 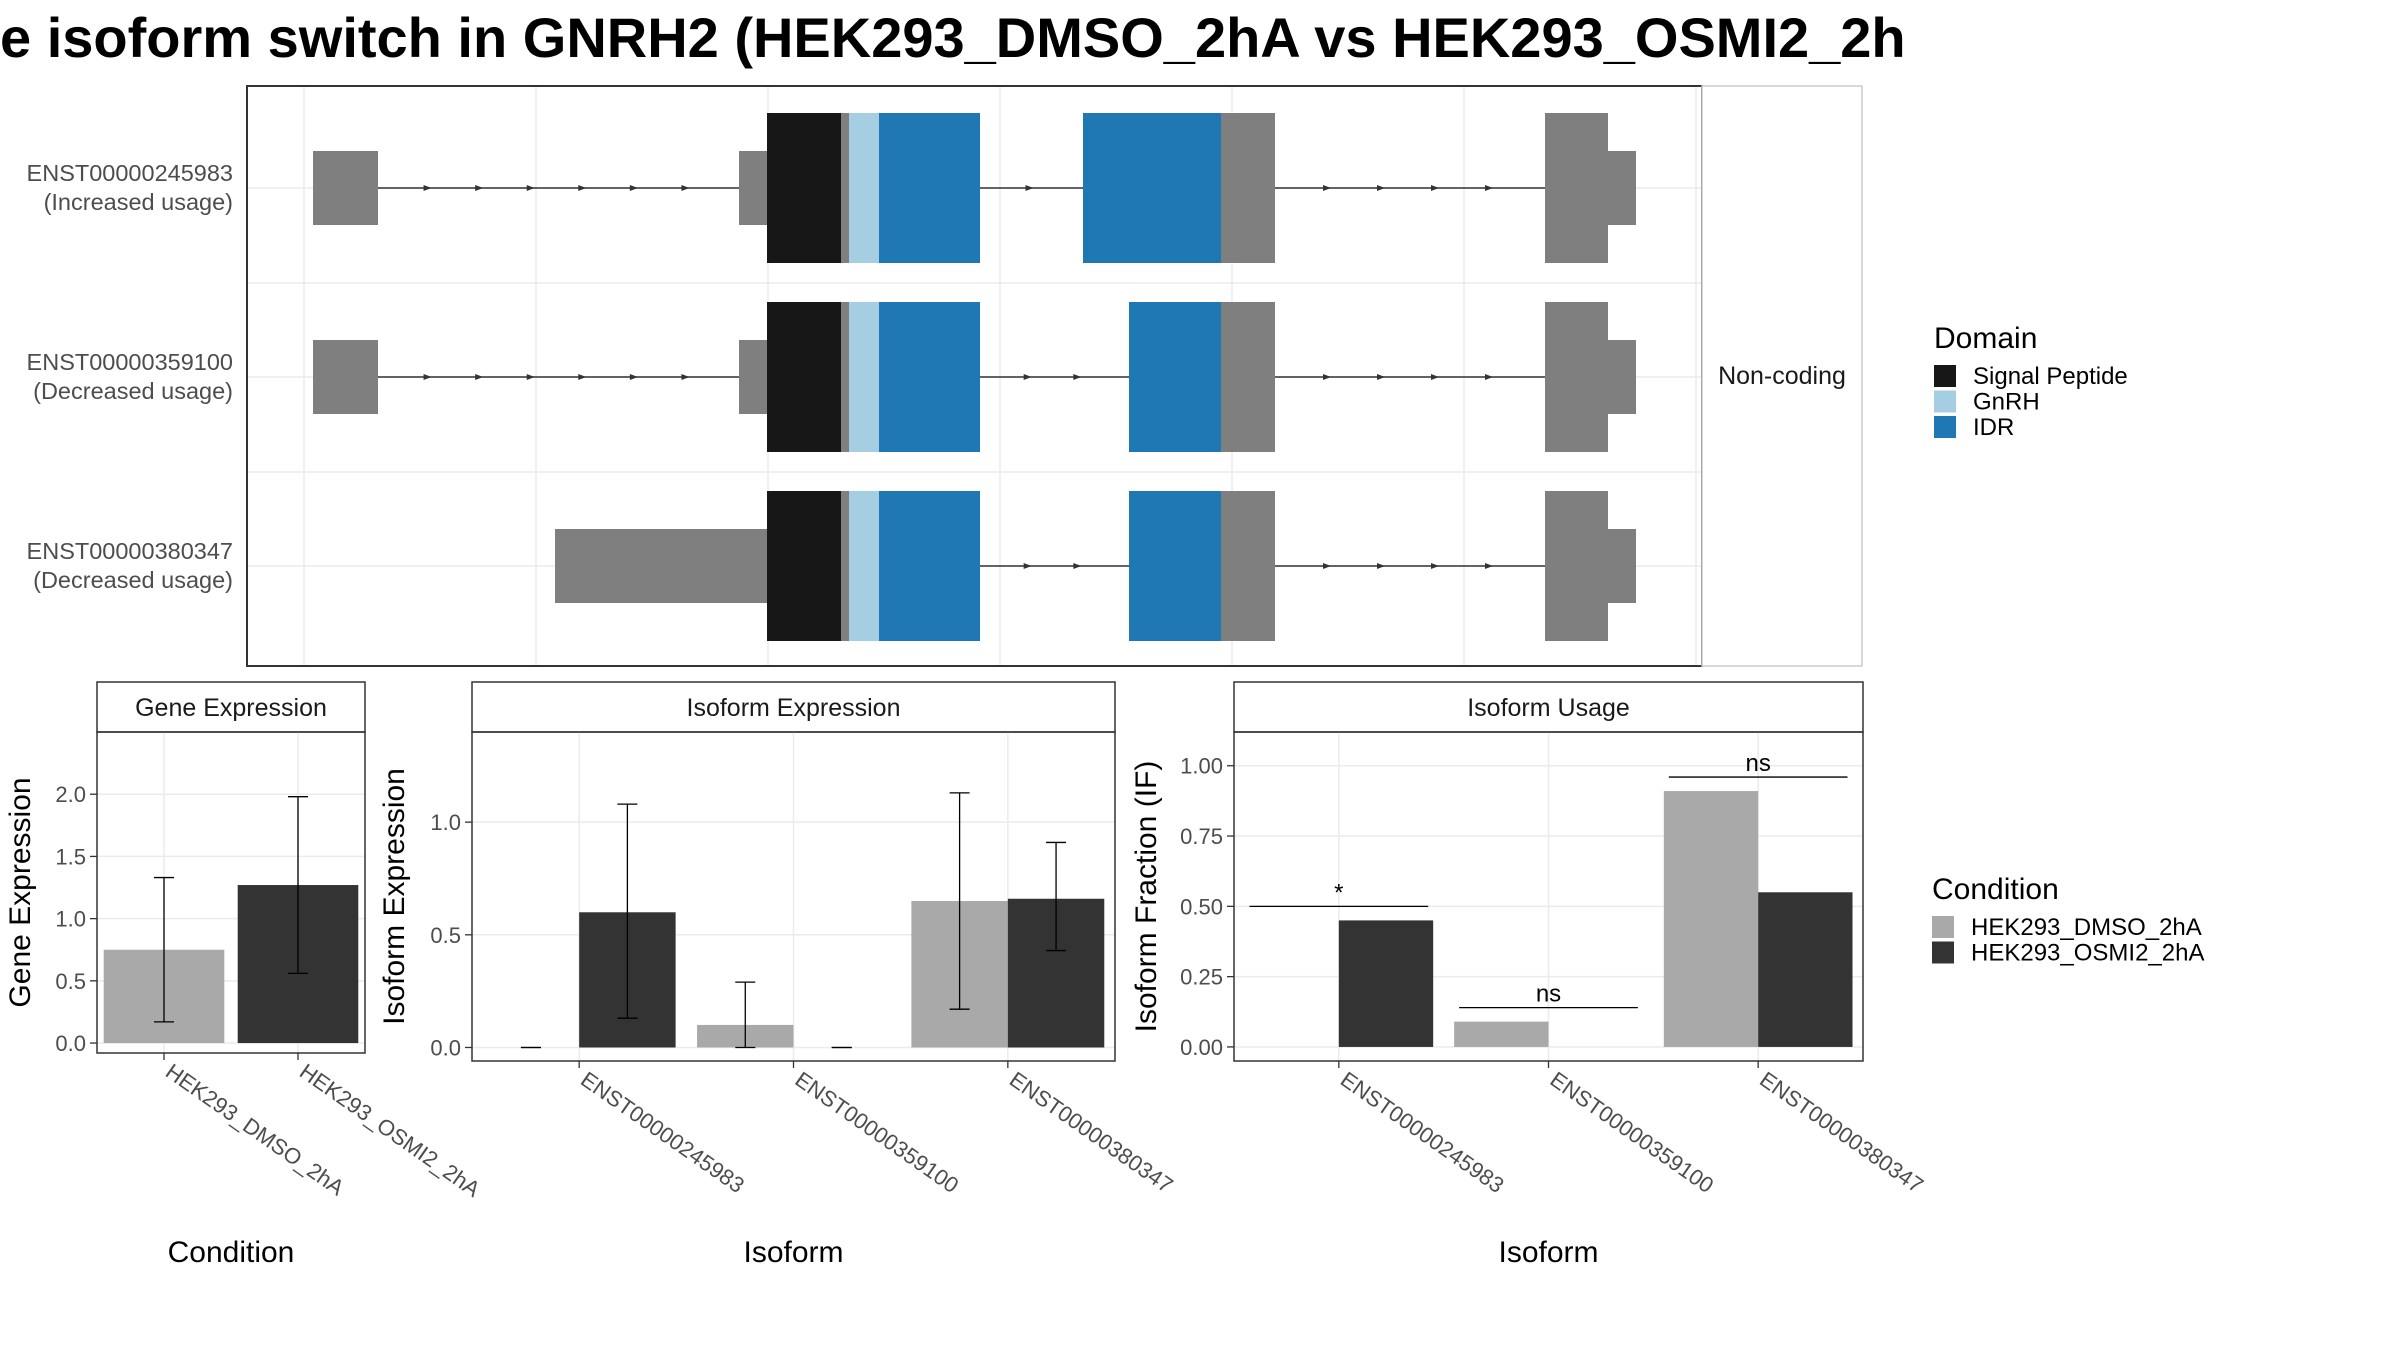 I want to click on transcript-usage-label: (Decreased usage), so click(x=133, y=391).